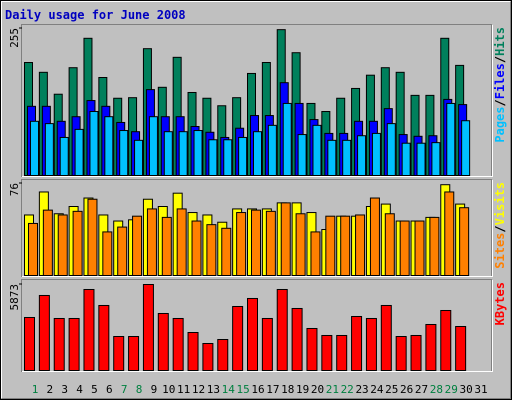  I want to click on x-tick-label: 25, so click(391, 389).